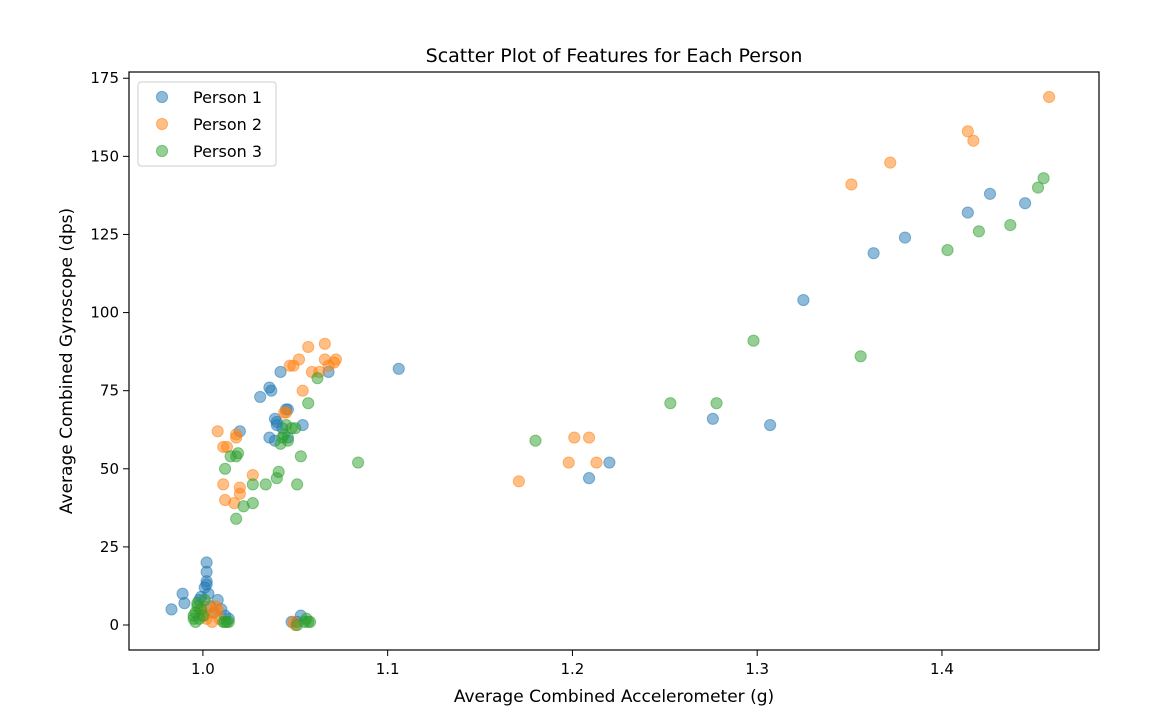 The height and width of the screenshot is (728, 1160). I want to click on y-axis-label: Average Combined Gyroscope (dps), so click(67, 361).